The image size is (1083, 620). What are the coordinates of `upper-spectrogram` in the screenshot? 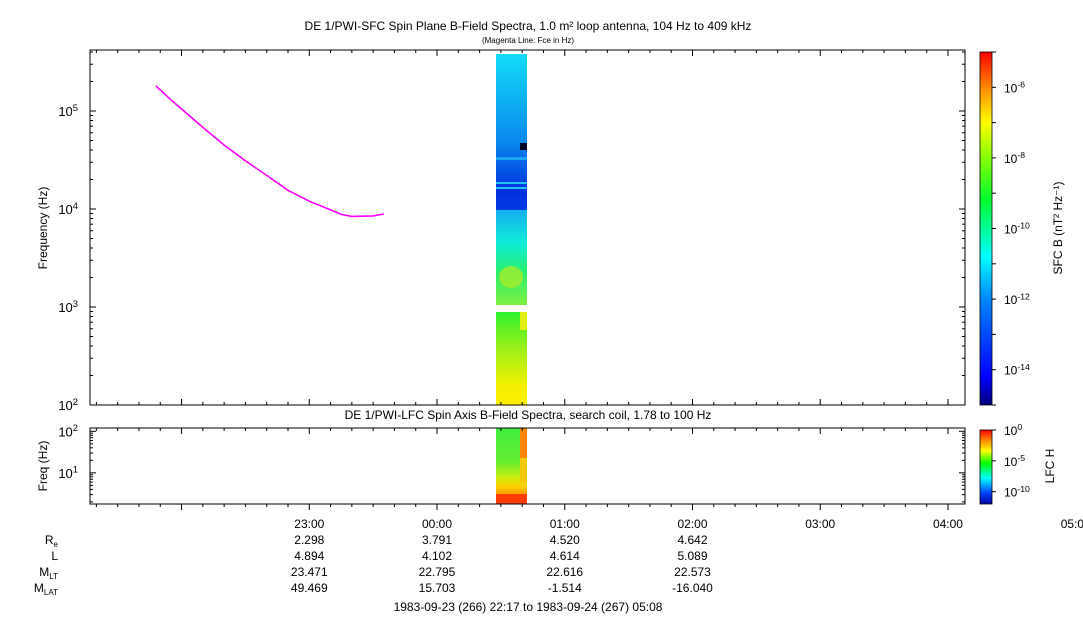 It's located at (511, 229).